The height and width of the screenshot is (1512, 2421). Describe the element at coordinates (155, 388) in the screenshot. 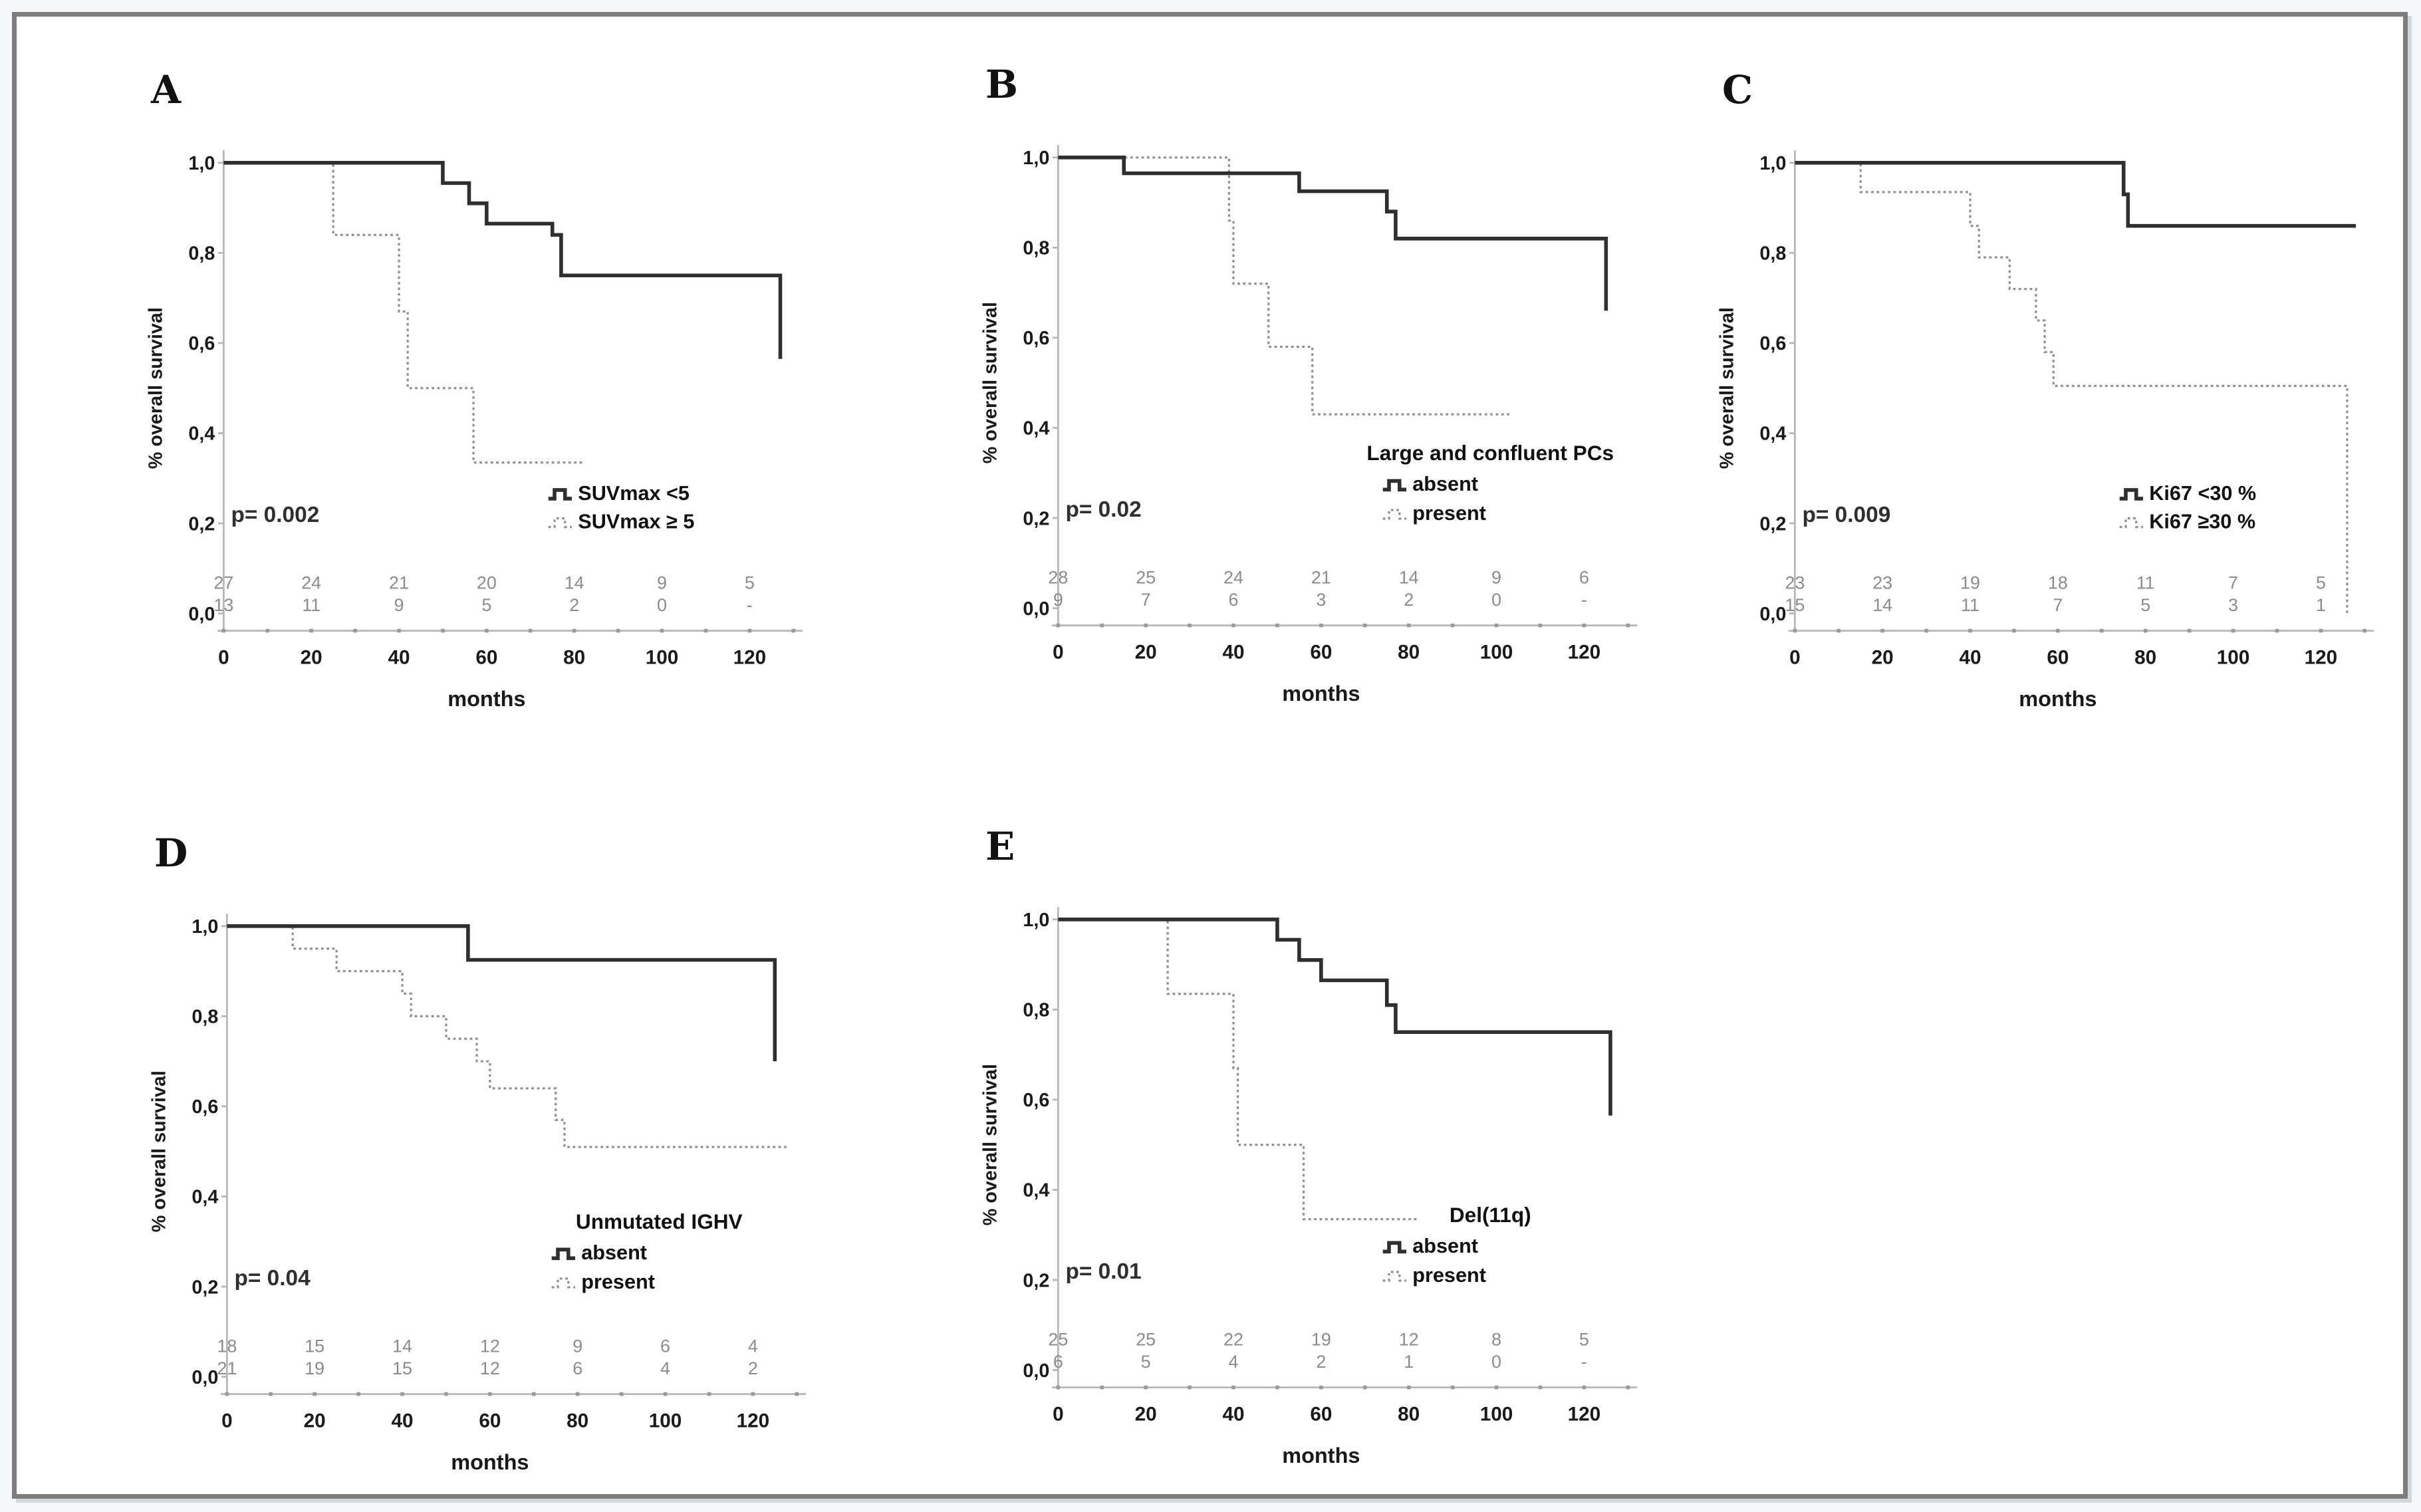

I see `y-axis-title: % overall survival` at that location.